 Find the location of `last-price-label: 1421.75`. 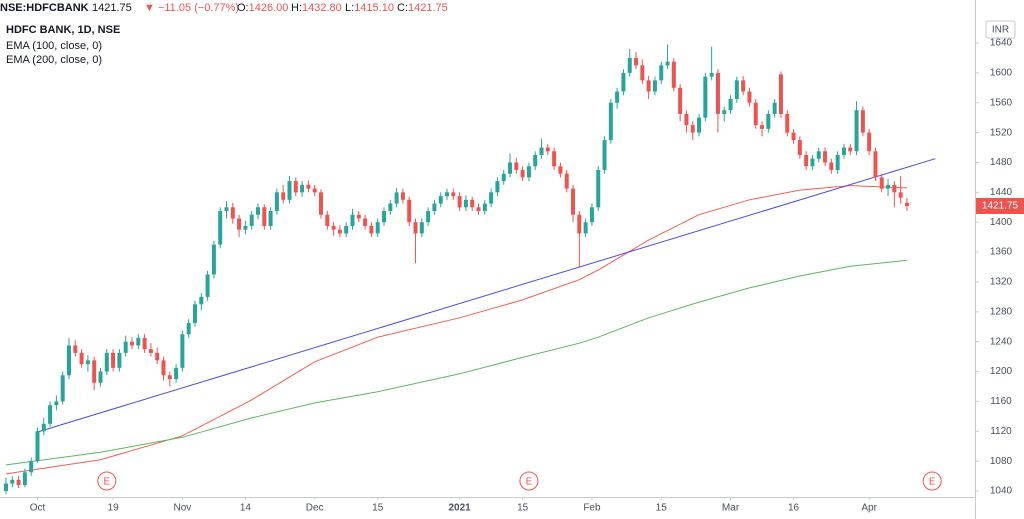

last-price-label: 1421.75 is located at coordinates (1000, 206).